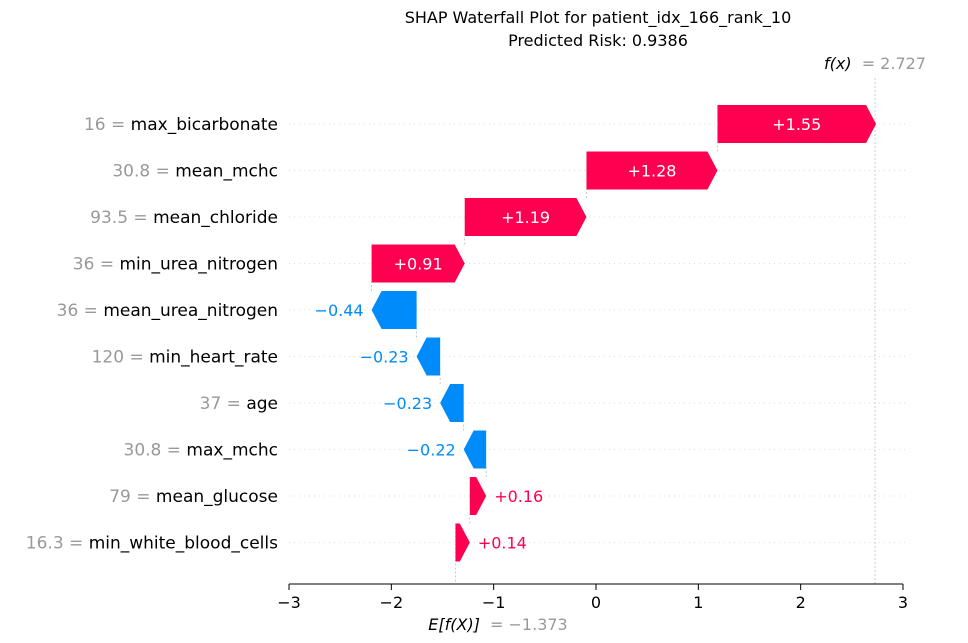 The width and height of the screenshot is (968, 643). I want to click on feature-value: 120 =, so click(121, 358).